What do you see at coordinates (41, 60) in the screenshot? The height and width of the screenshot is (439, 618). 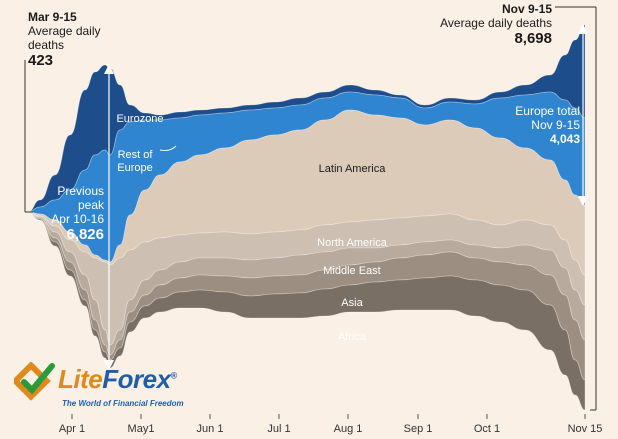 I see `start-value: 423` at bounding box center [41, 60].